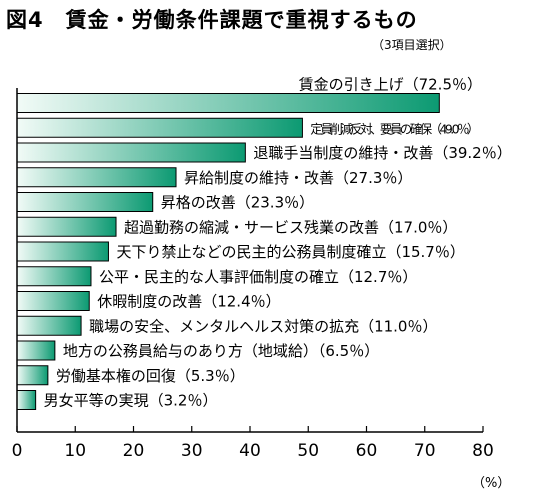  I want to click on x-tick-label-60: 60, so click(367, 451).